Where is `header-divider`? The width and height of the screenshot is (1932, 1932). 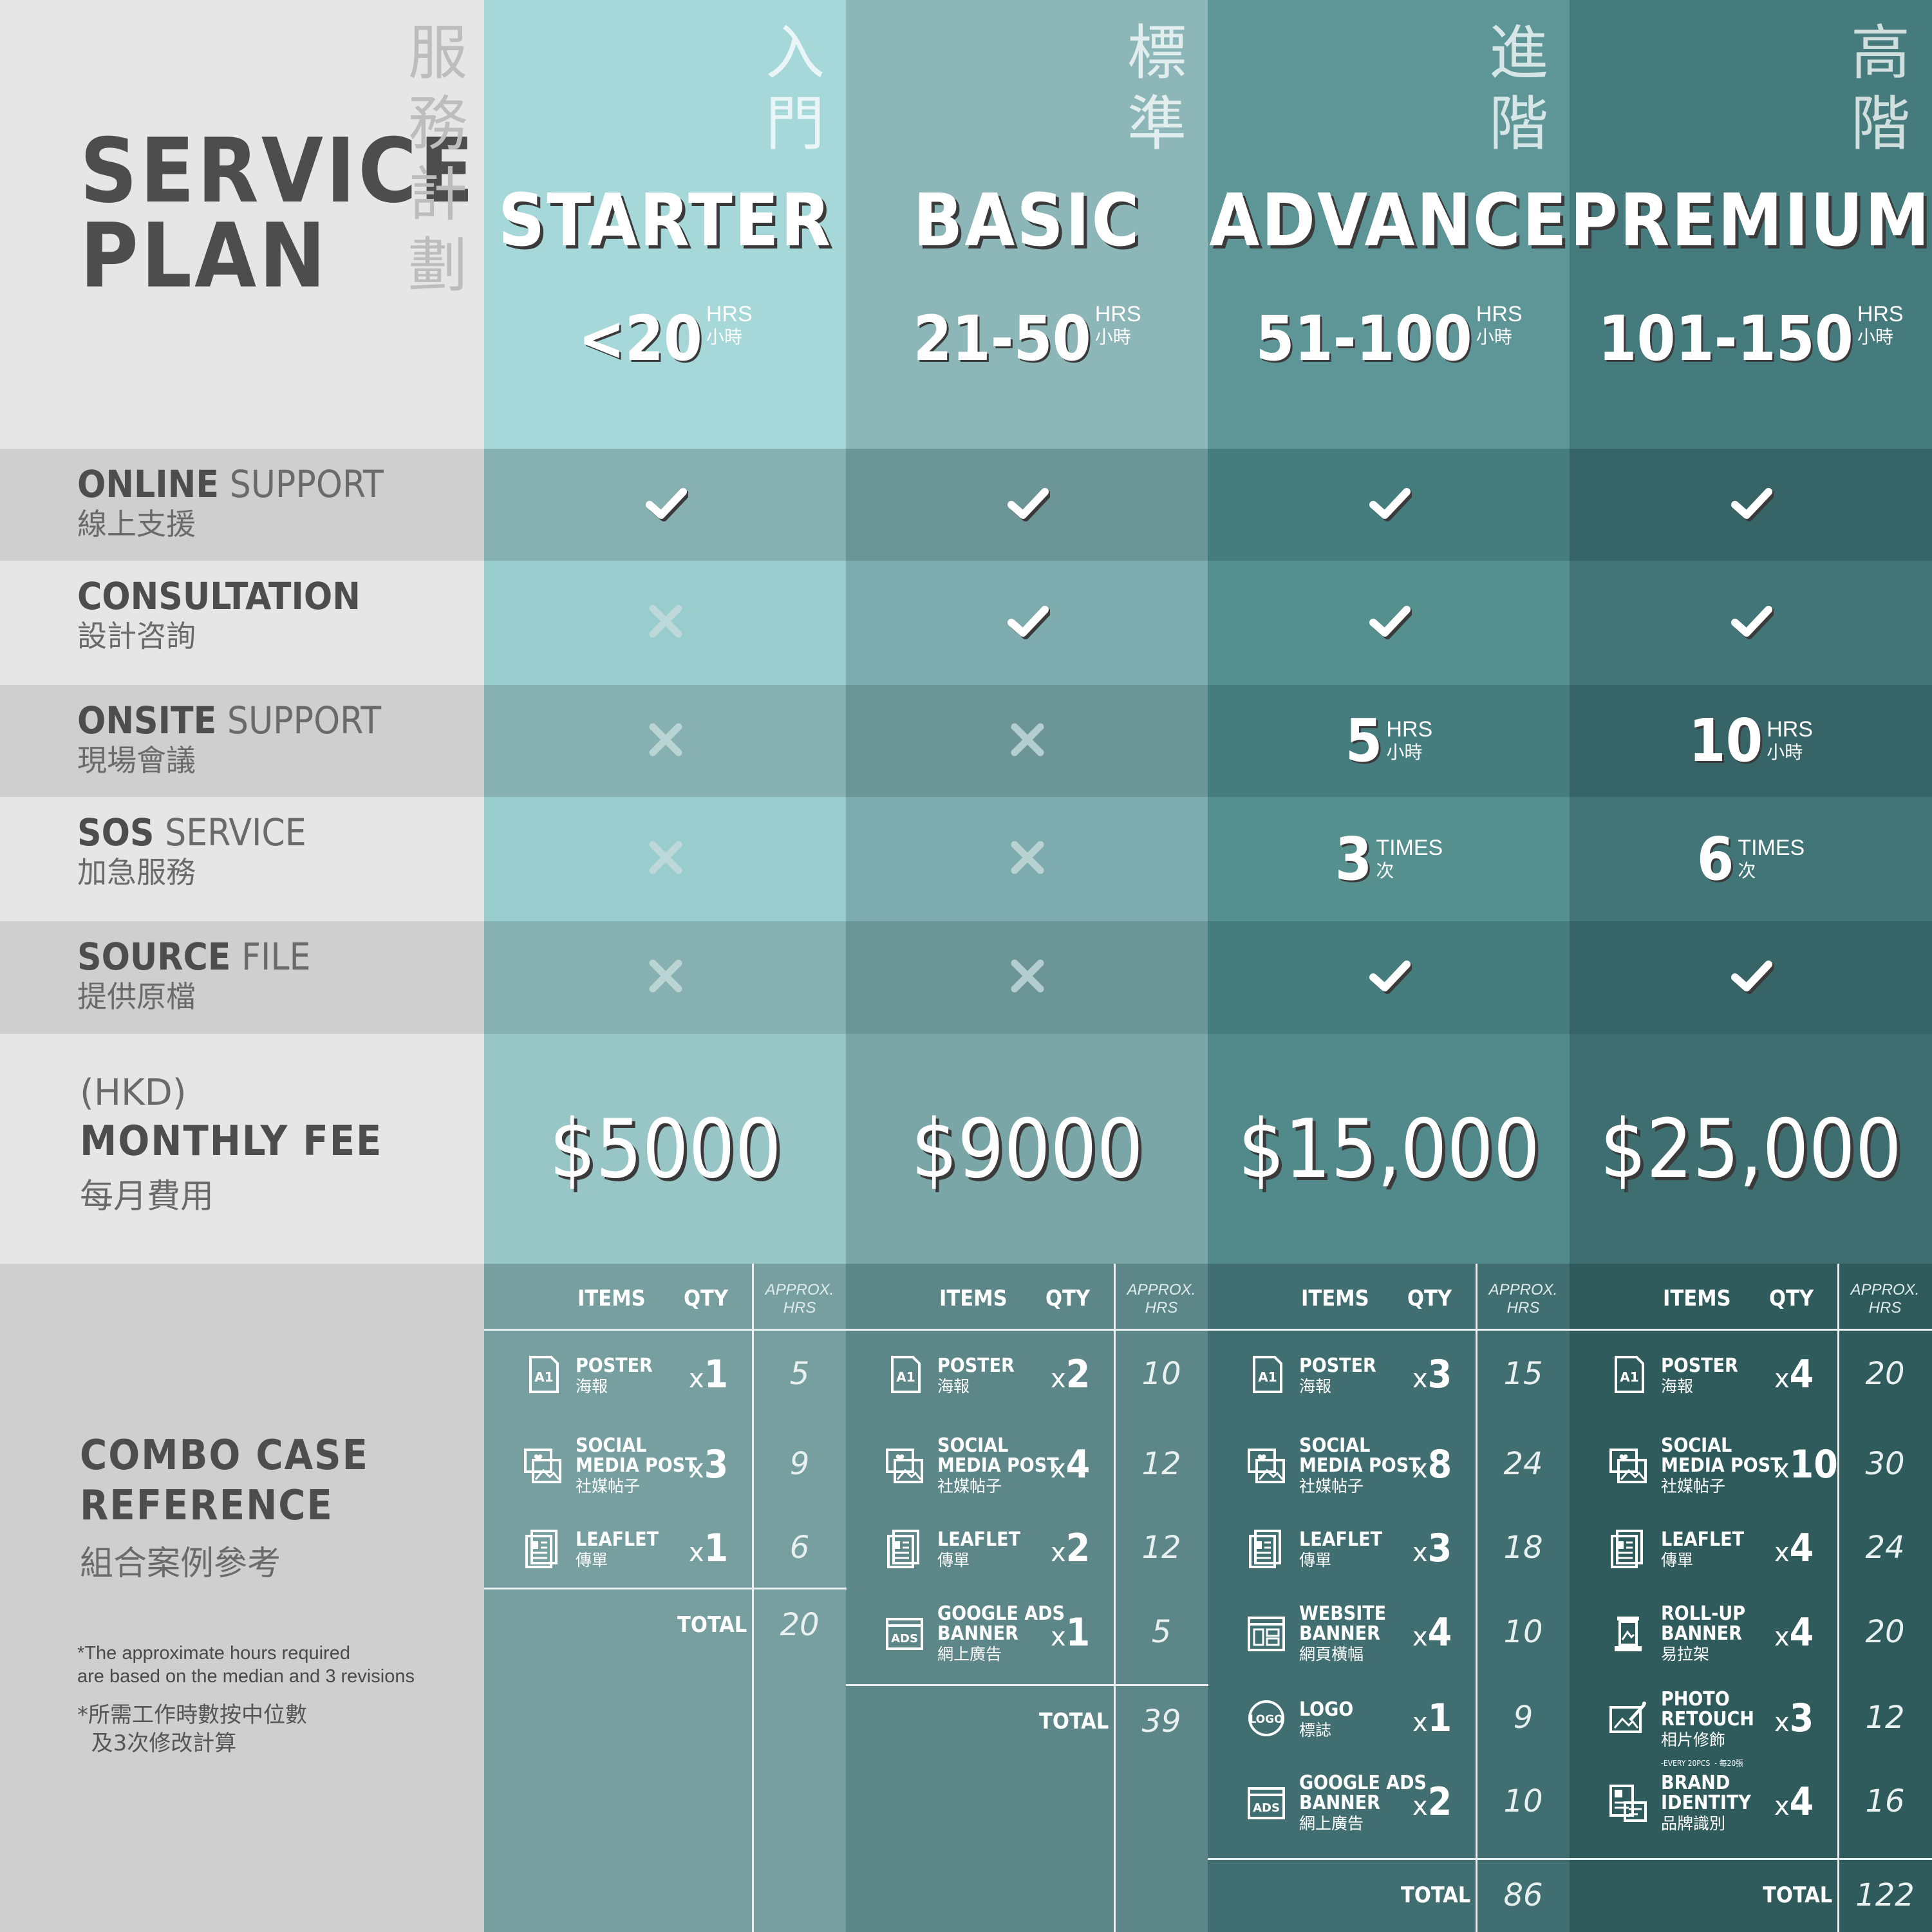
header-divider is located at coordinates (1389, 1330).